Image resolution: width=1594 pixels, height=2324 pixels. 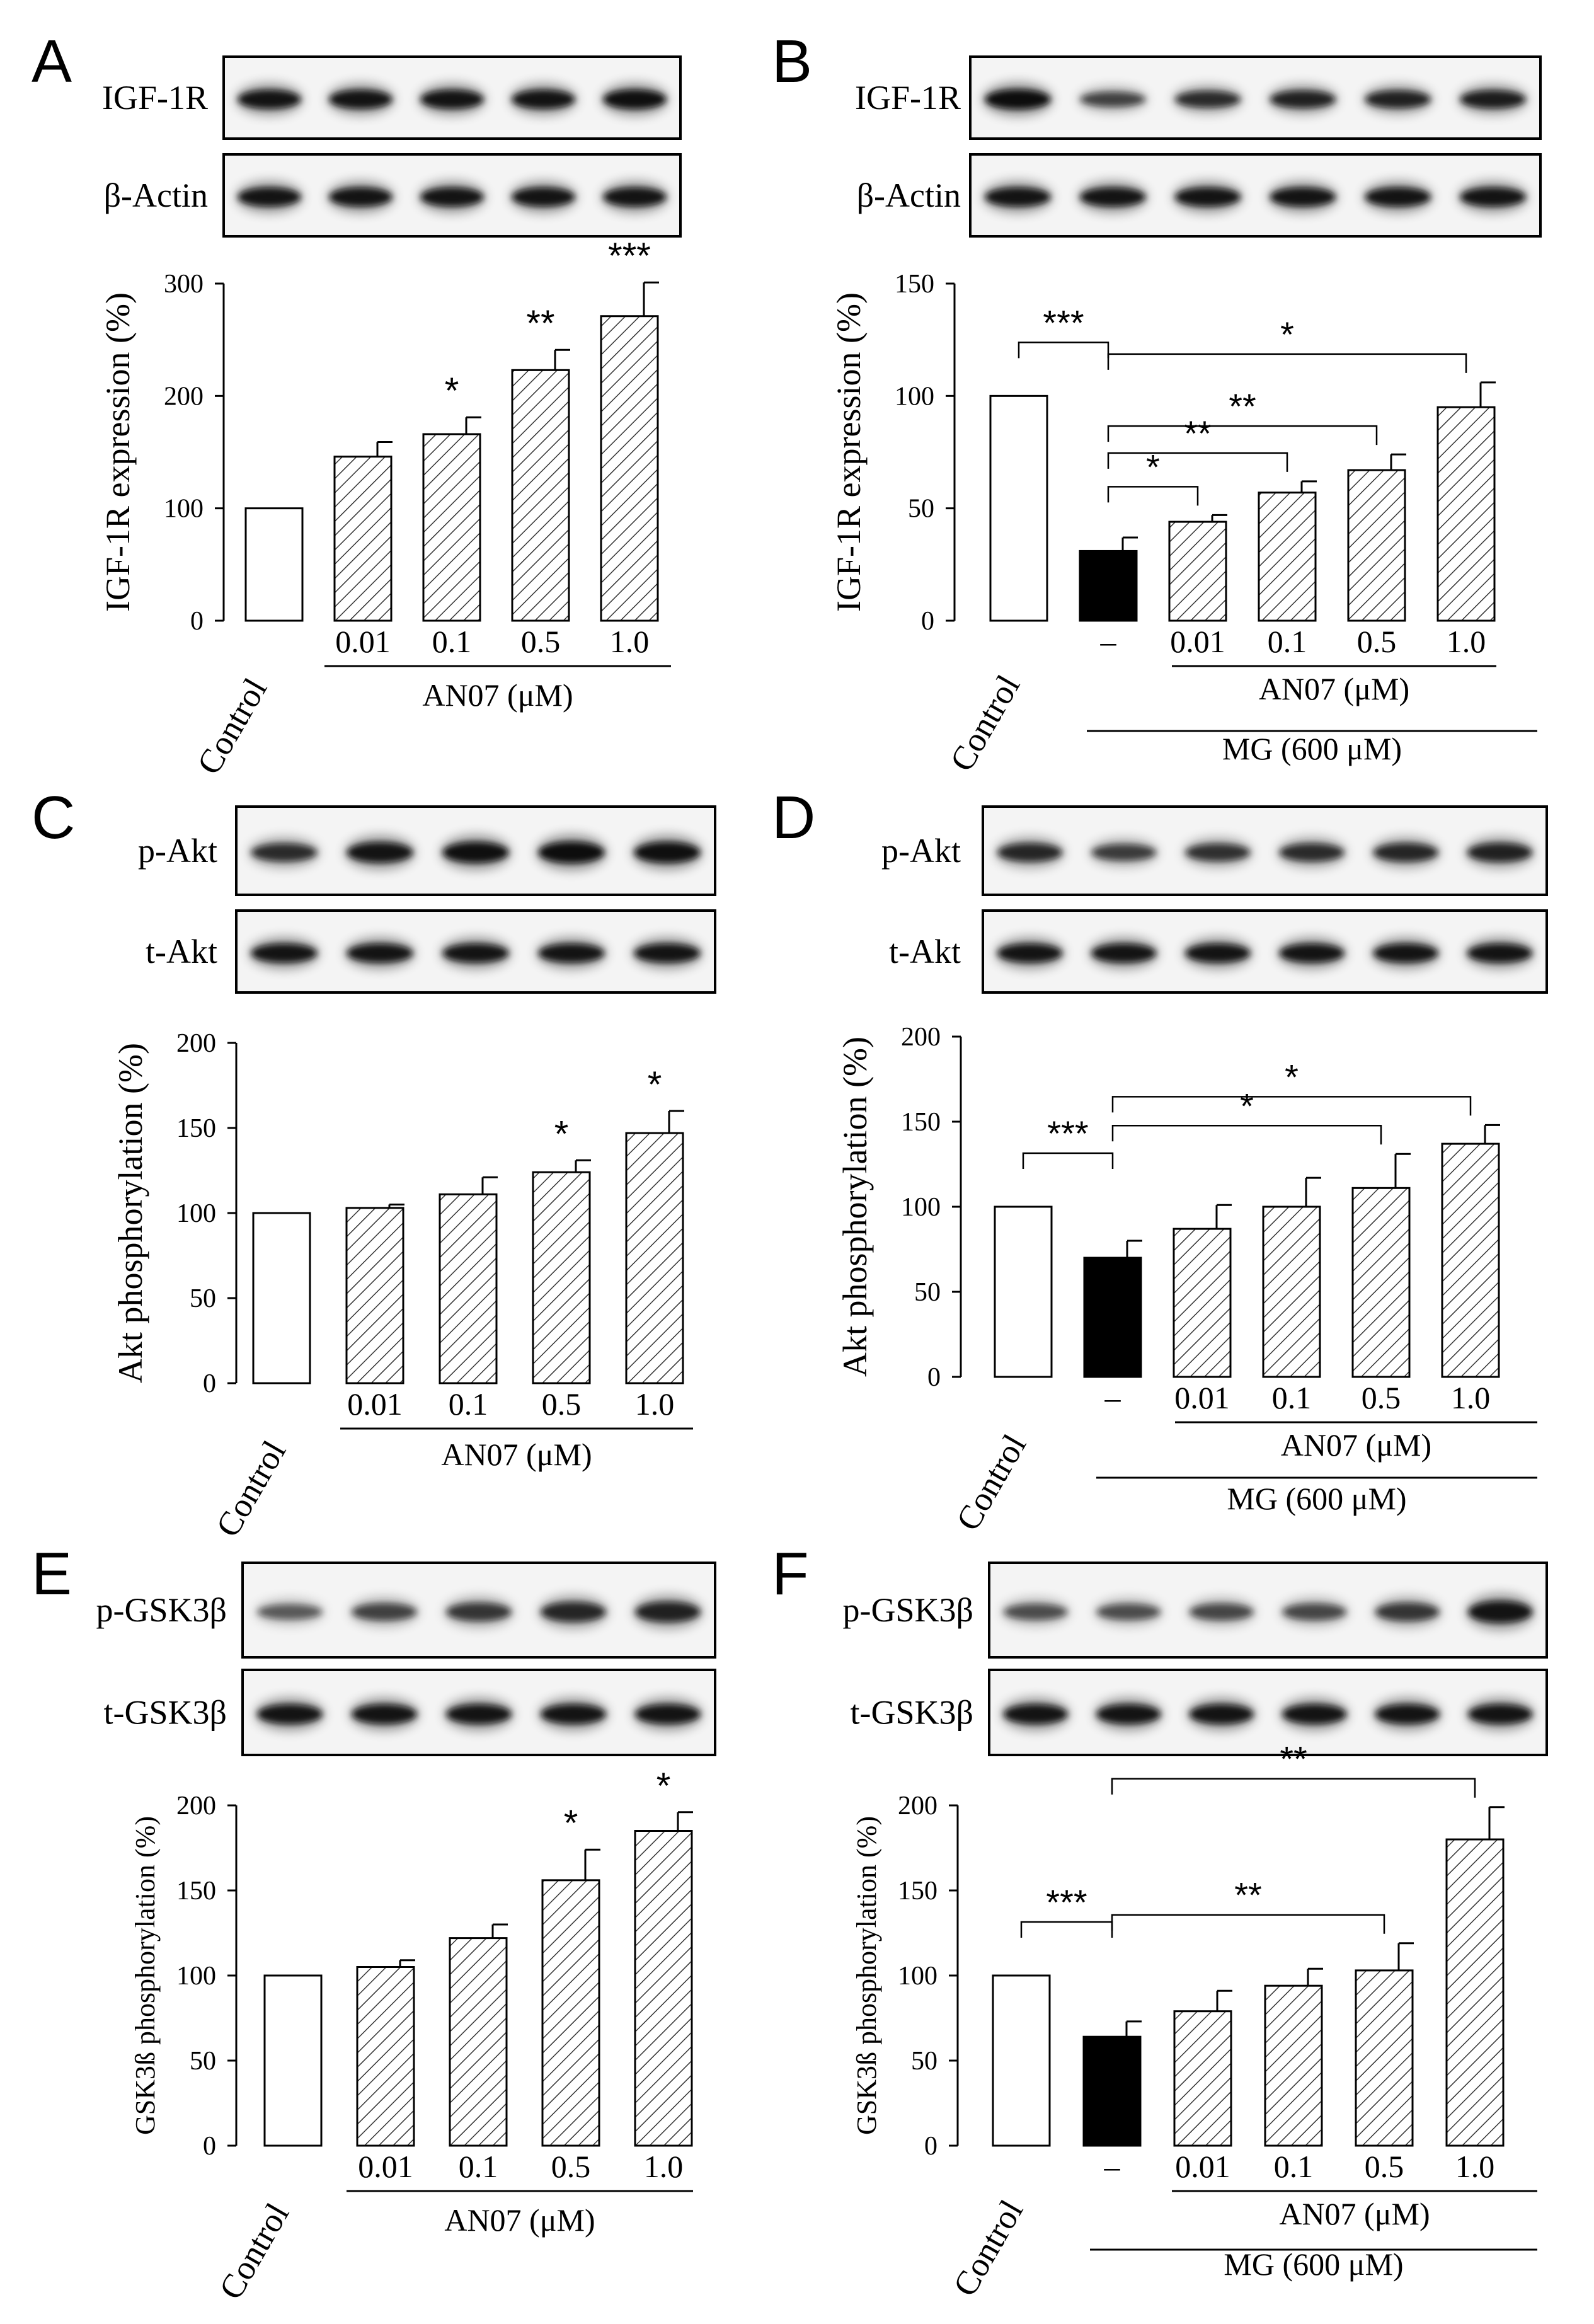 What do you see at coordinates (161, 1610) in the screenshot?
I see `blot-label: p-GSK3β` at bounding box center [161, 1610].